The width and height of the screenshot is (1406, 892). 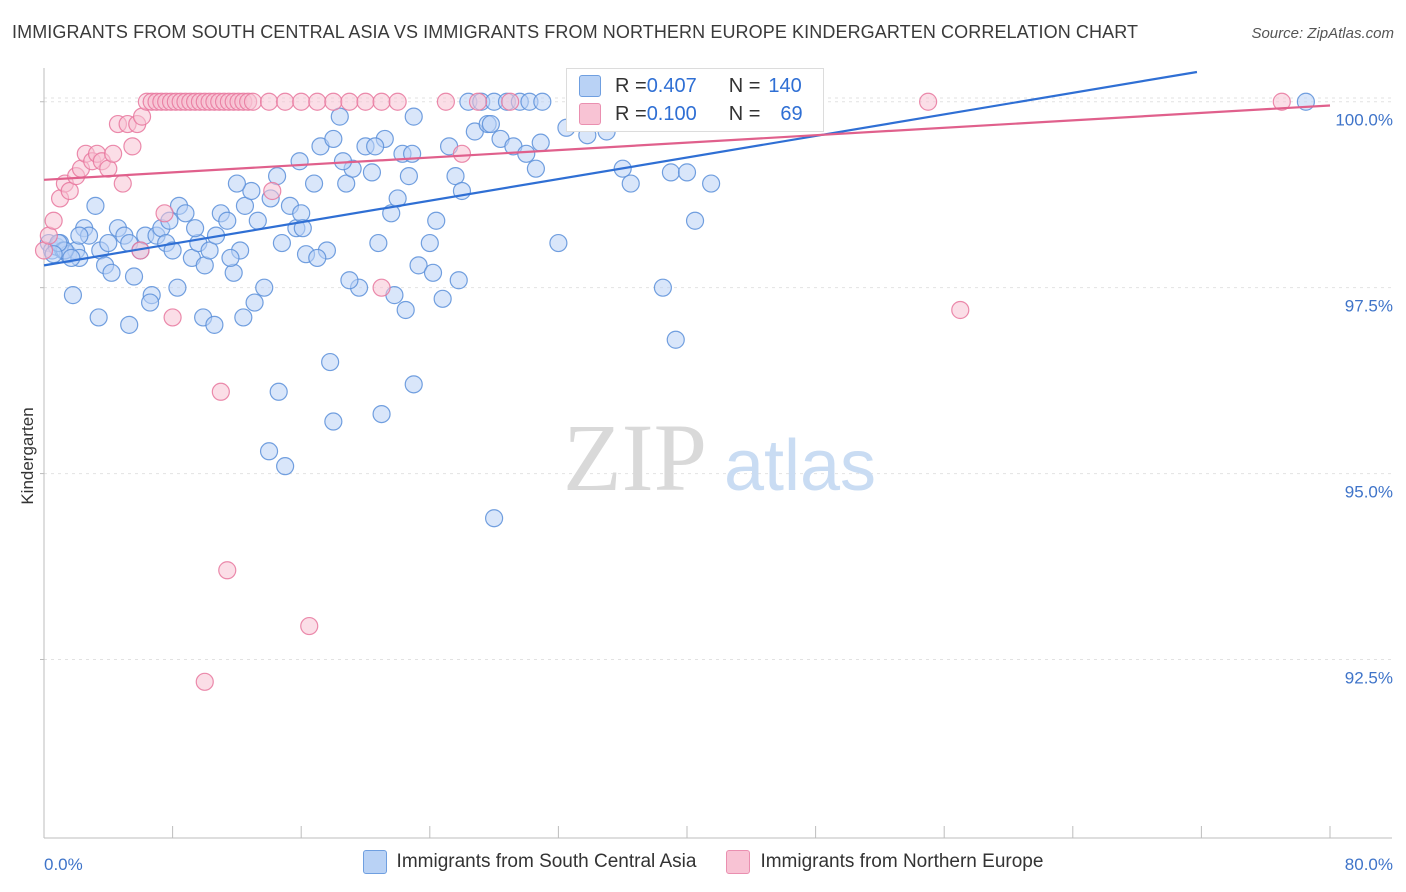 I want to click on pink-r-value: 0.100, so click(x=671, y=113).